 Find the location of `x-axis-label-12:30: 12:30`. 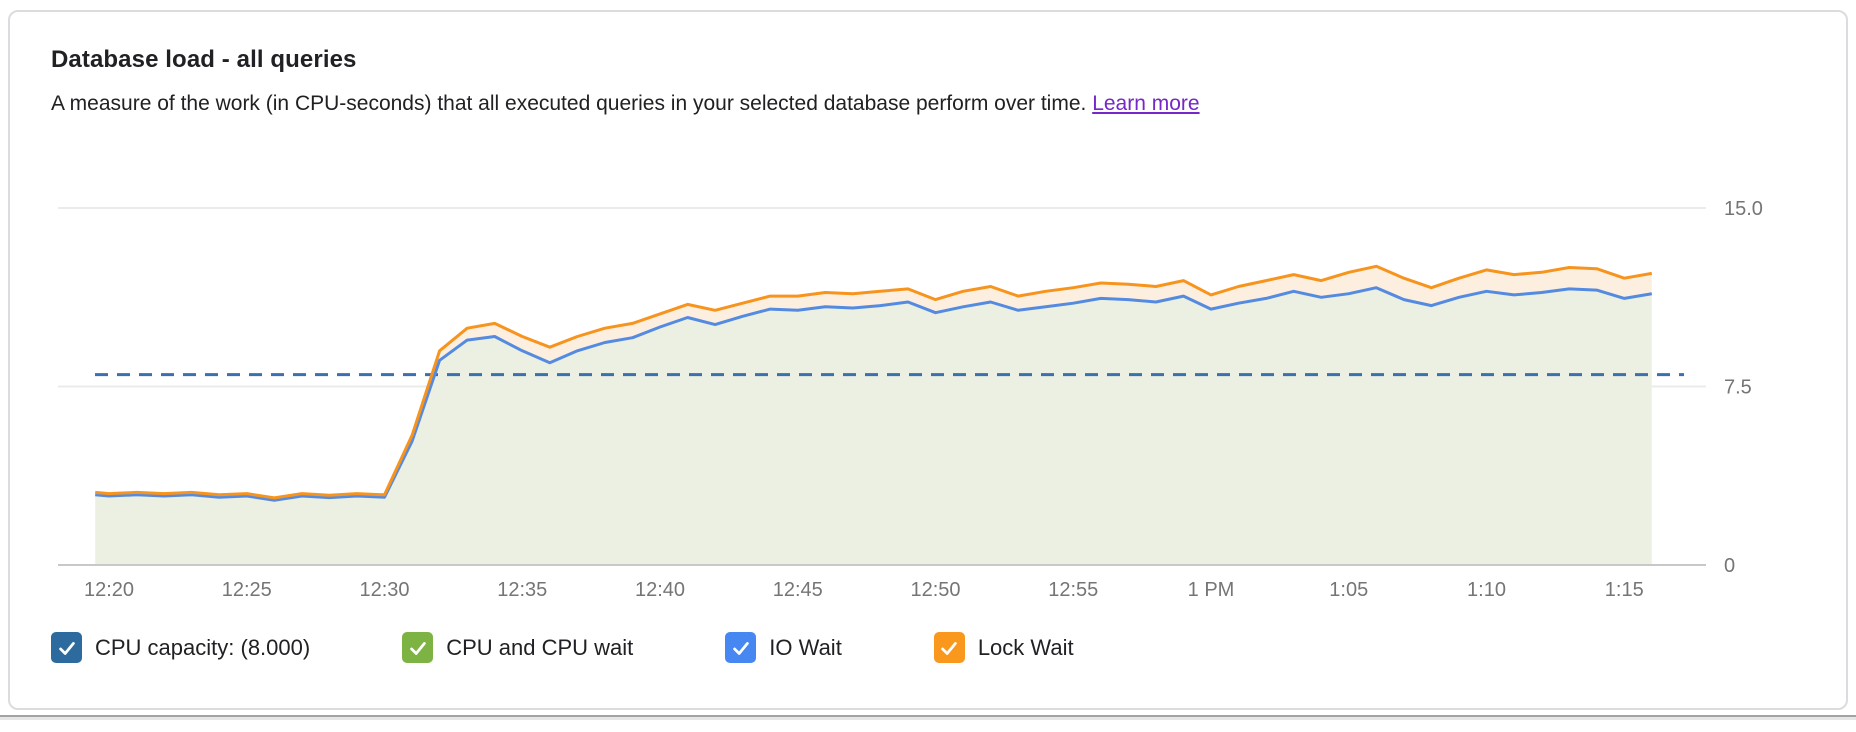

x-axis-label-12:30: 12:30 is located at coordinates (384, 590).